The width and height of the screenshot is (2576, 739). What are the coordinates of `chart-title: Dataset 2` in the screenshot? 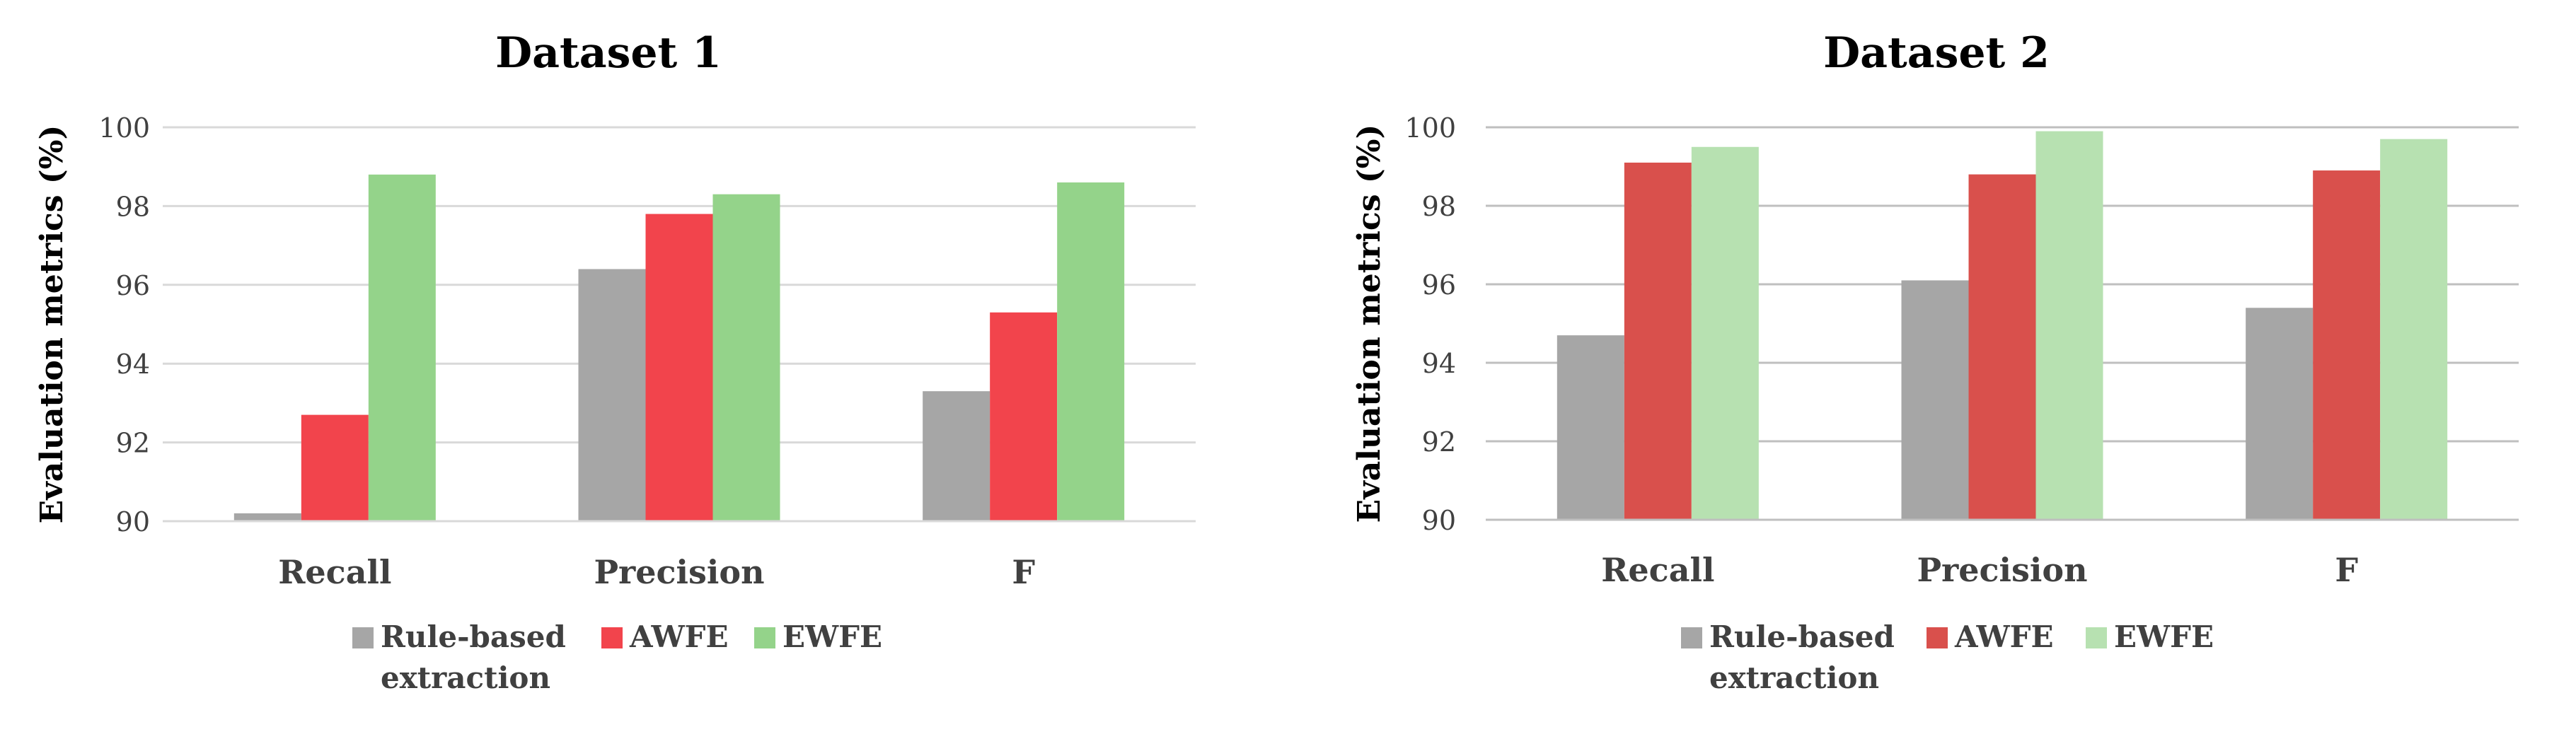 It's located at (1936, 53).